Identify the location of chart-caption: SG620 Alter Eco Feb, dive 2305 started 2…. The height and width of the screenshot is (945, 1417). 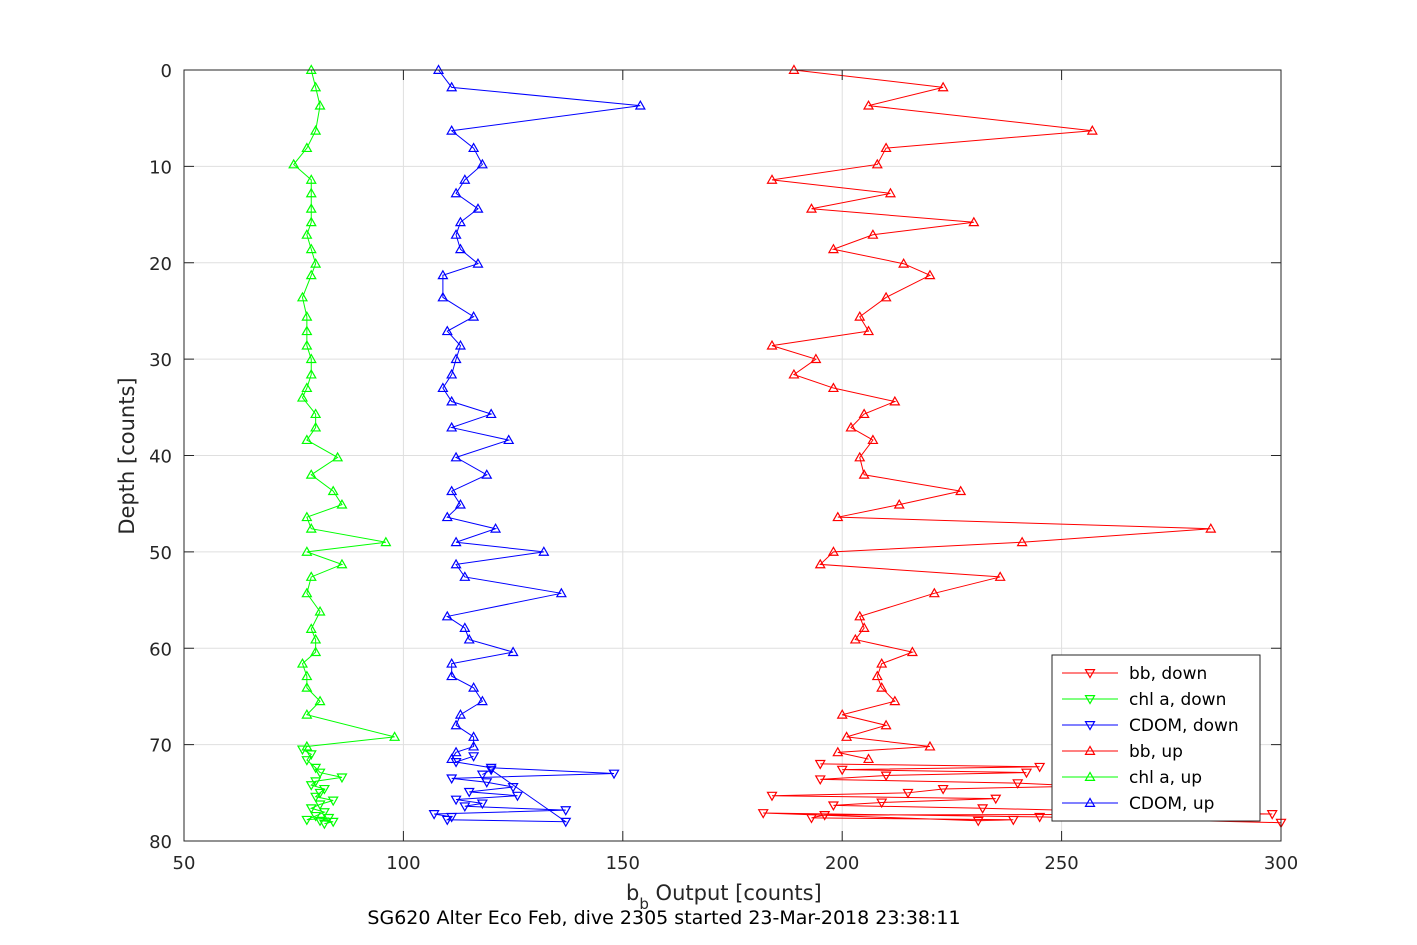
(663, 918).